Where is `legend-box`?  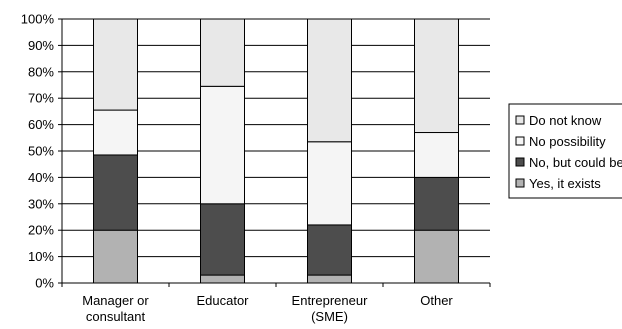
legend-box is located at coordinates (565, 151).